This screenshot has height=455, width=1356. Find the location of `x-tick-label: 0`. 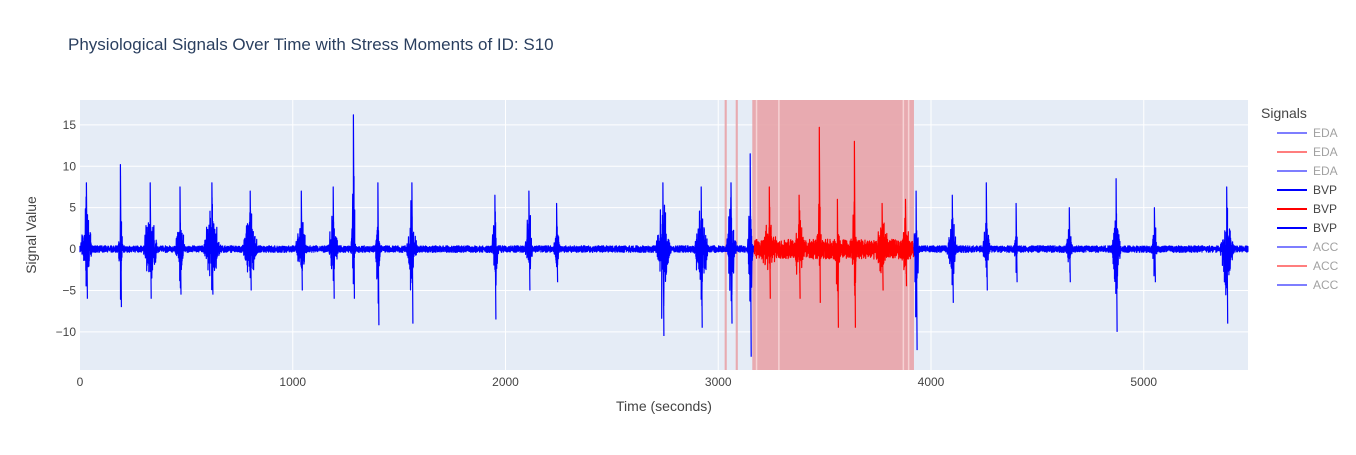

x-tick-label: 0 is located at coordinates (80, 382).